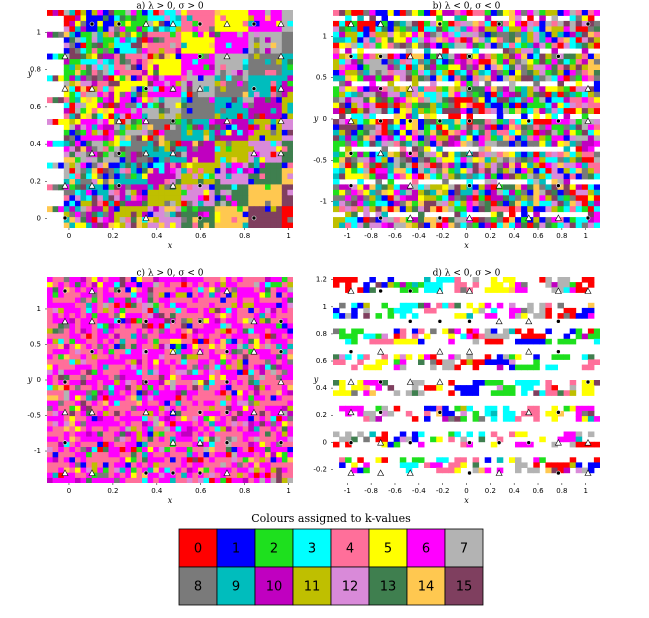 This screenshot has height=618, width=649. I want to click on x-tick-label: -0.8, so click(371, 236).